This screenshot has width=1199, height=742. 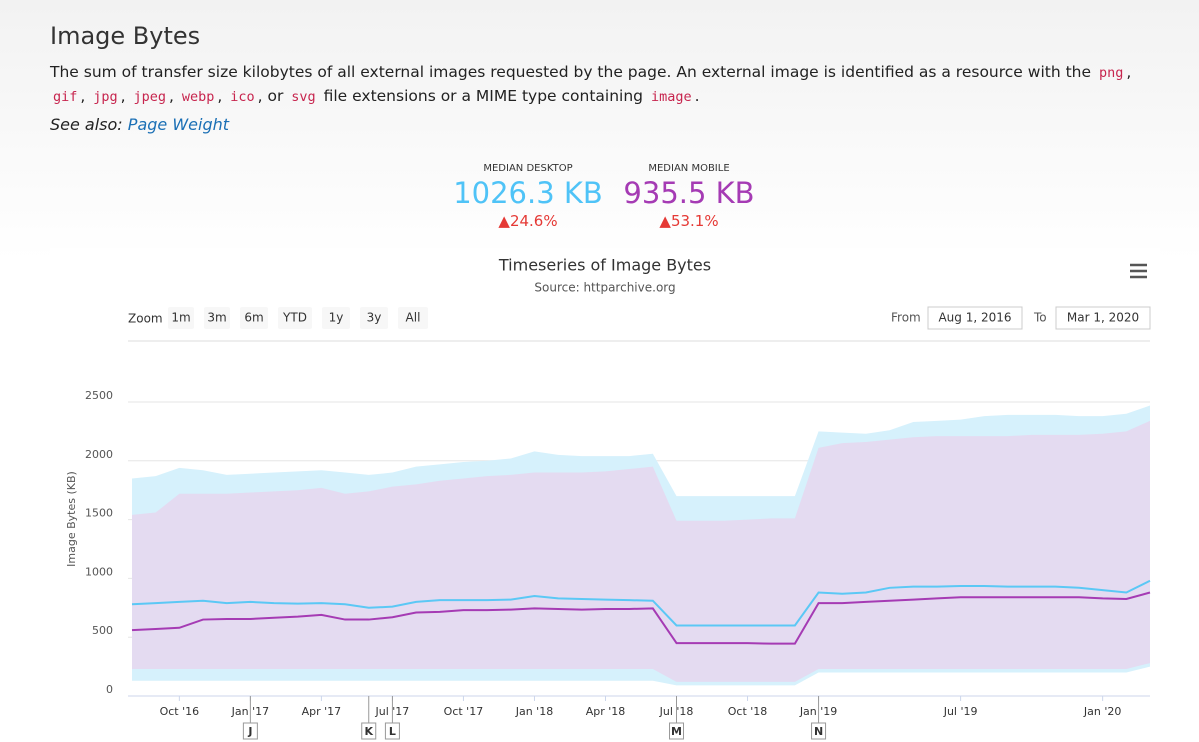 What do you see at coordinates (689, 168) in the screenshot?
I see `summary-label: MEDIAN MOBILE` at bounding box center [689, 168].